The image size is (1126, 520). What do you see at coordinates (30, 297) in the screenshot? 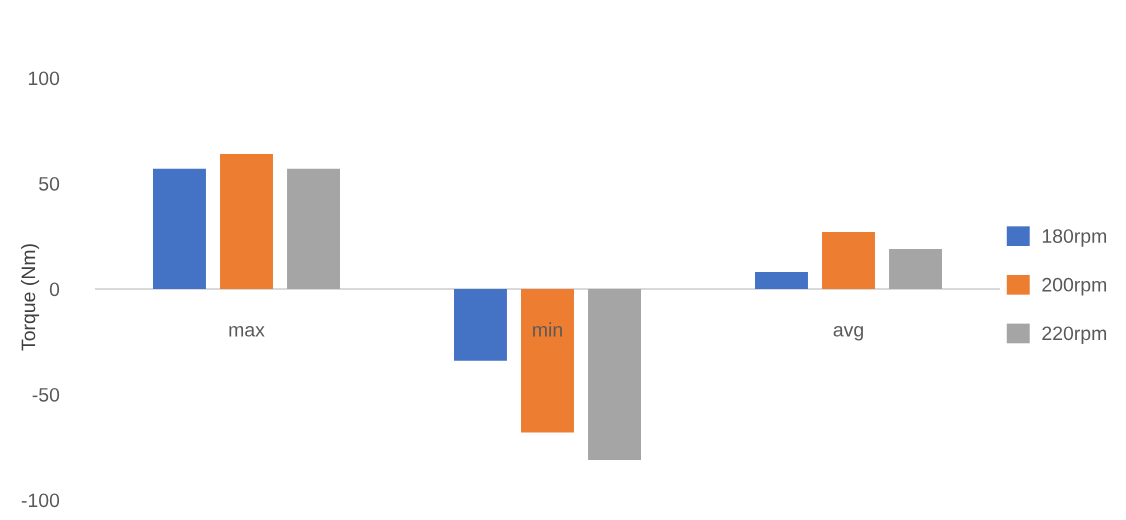
I see `y-axis-title: Torque (Nm)` at bounding box center [30, 297].